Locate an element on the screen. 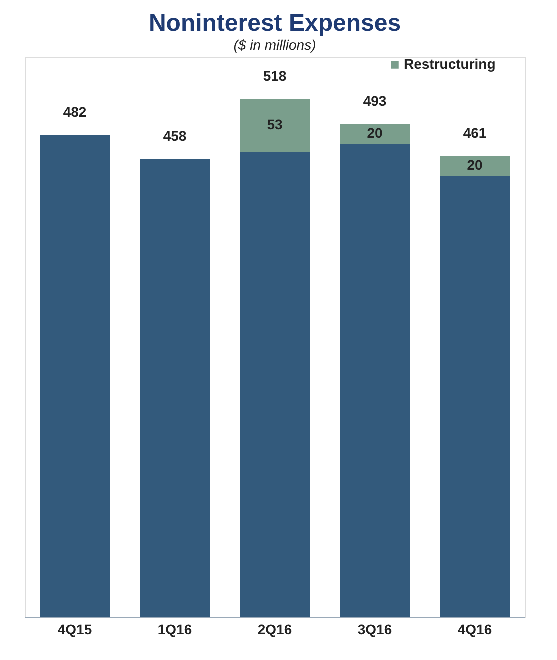 The width and height of the screenshot is (557, 660). data-label: 53 is located at coordinates (275, 124).